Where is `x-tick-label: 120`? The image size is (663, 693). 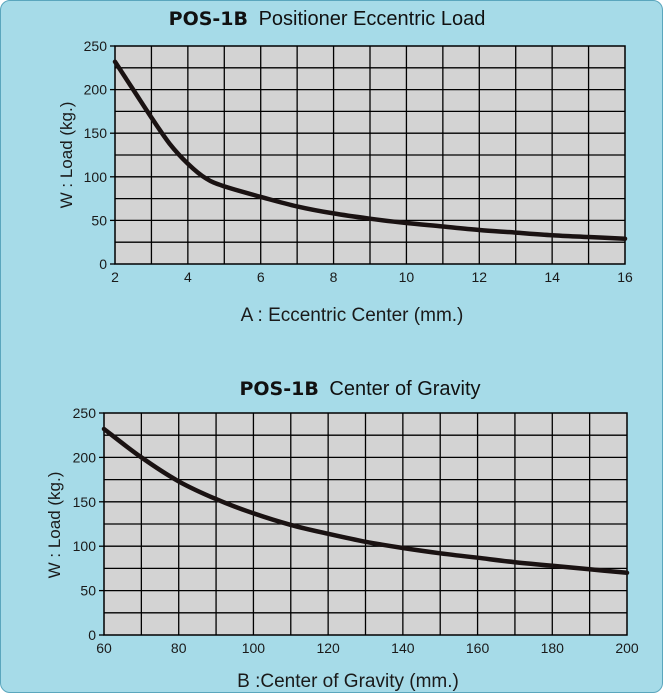 x-tick-label: 120 is located at coordinates (328, 648).